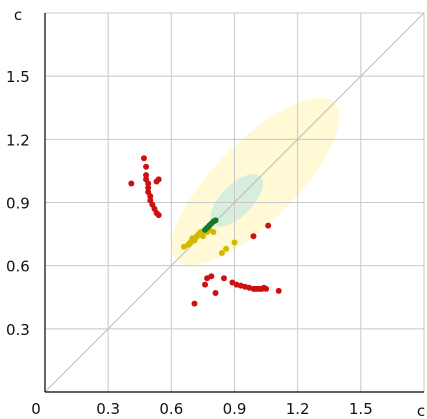 The image size is (427, 419). I want to click on x-tick-label: 1.5, so click(361, 409).